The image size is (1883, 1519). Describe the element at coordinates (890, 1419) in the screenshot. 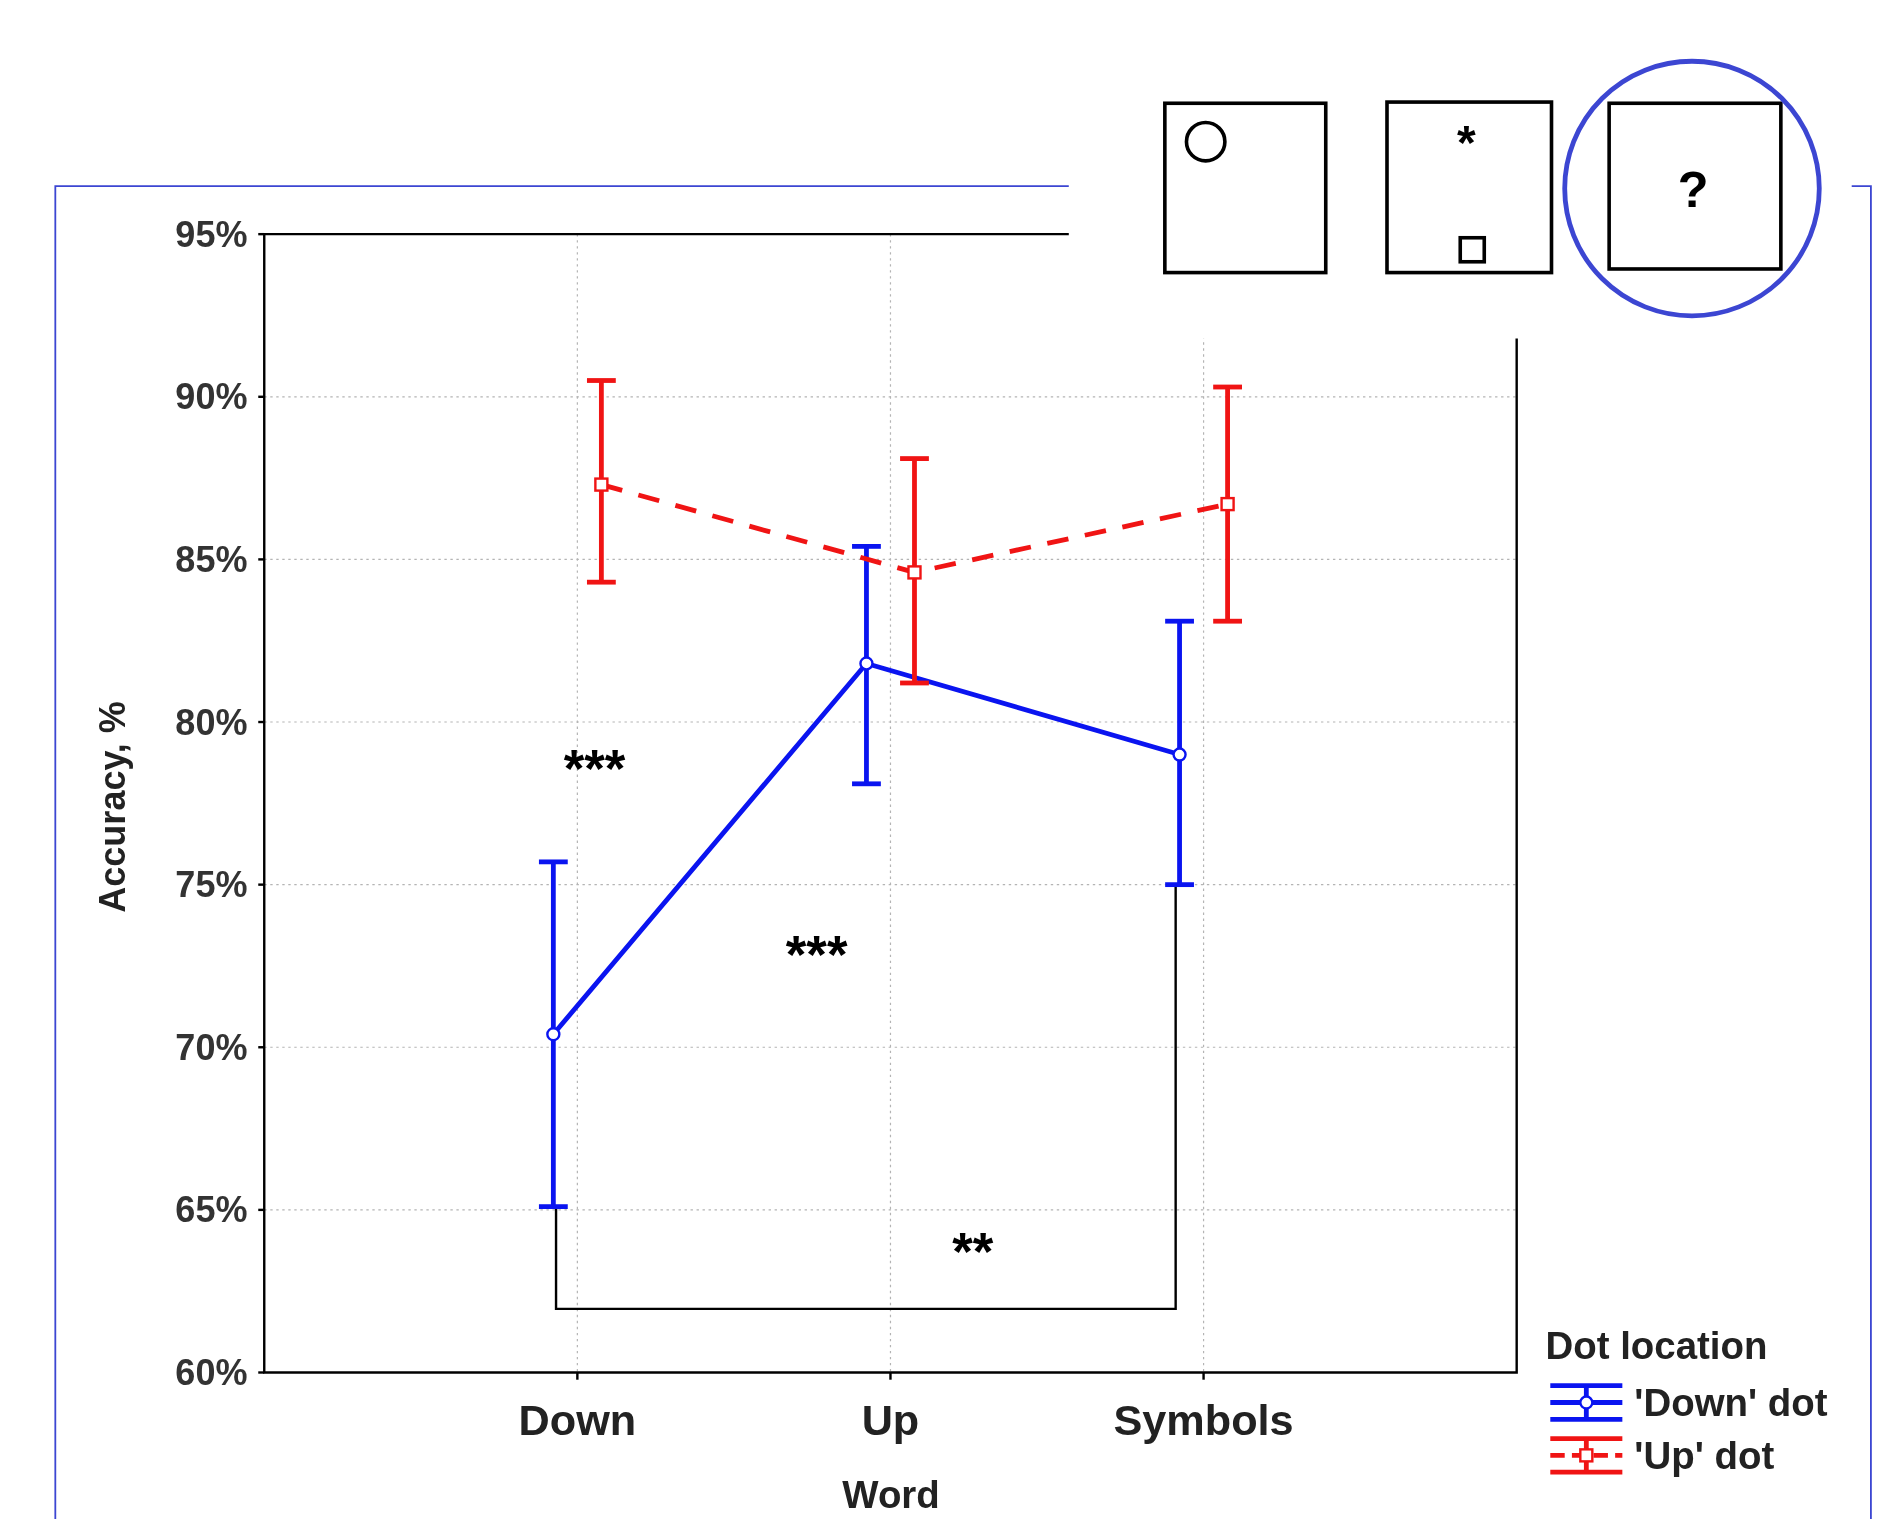

I see `x-tick-label: Up` at that location.